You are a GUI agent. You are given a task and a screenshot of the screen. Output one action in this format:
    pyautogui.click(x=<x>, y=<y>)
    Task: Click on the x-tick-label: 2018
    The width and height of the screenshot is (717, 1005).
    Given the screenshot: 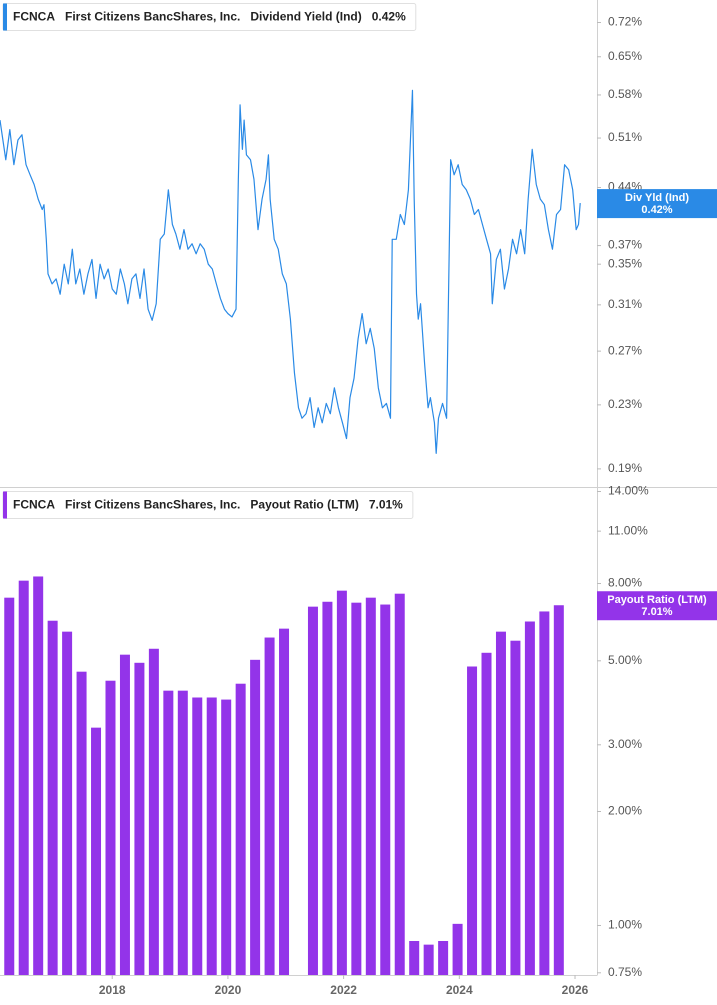 What is the action you would take?
    pyautogui.click(x=112, y=990)
    